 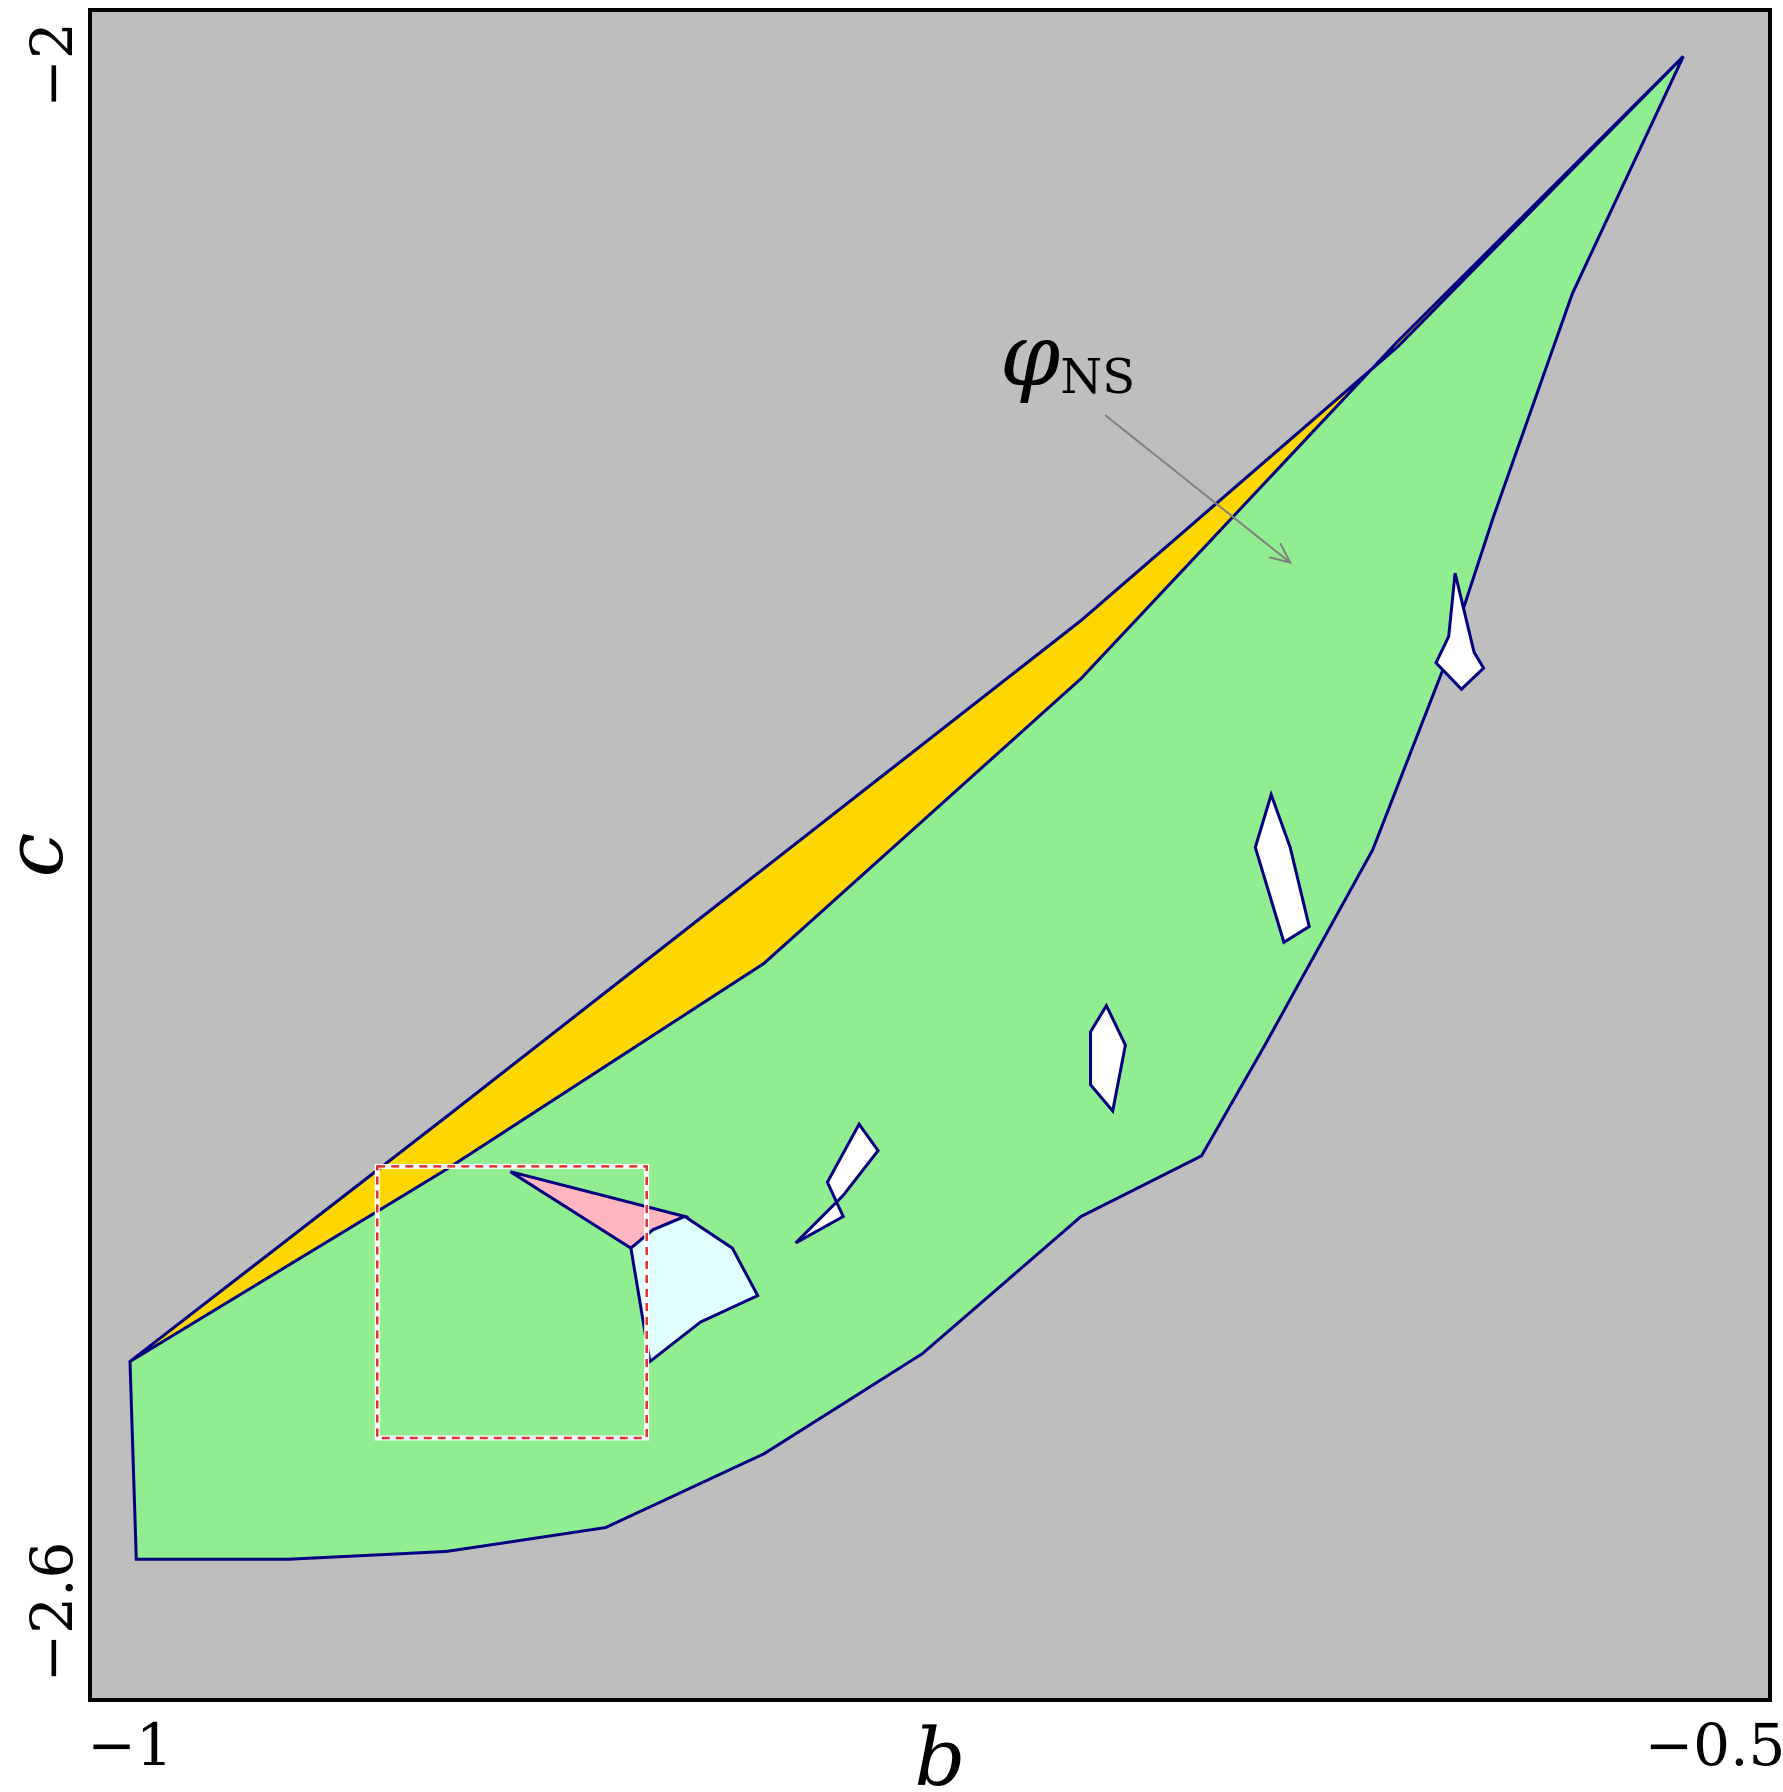 I want to click on x-tick-min: −1, so click(x=130, y=1745).